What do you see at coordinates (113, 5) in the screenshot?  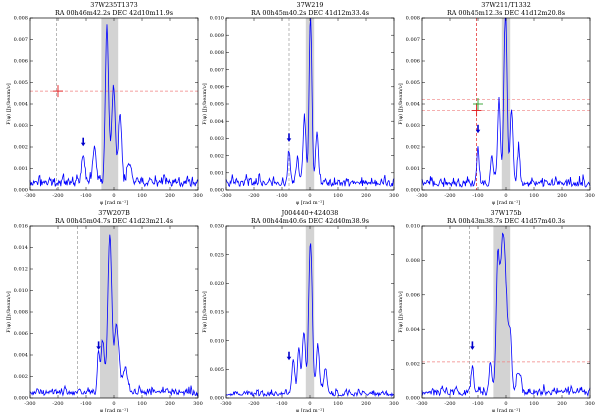 I see `panel-title: 37W235T1373` at bounding box center [113, 5].